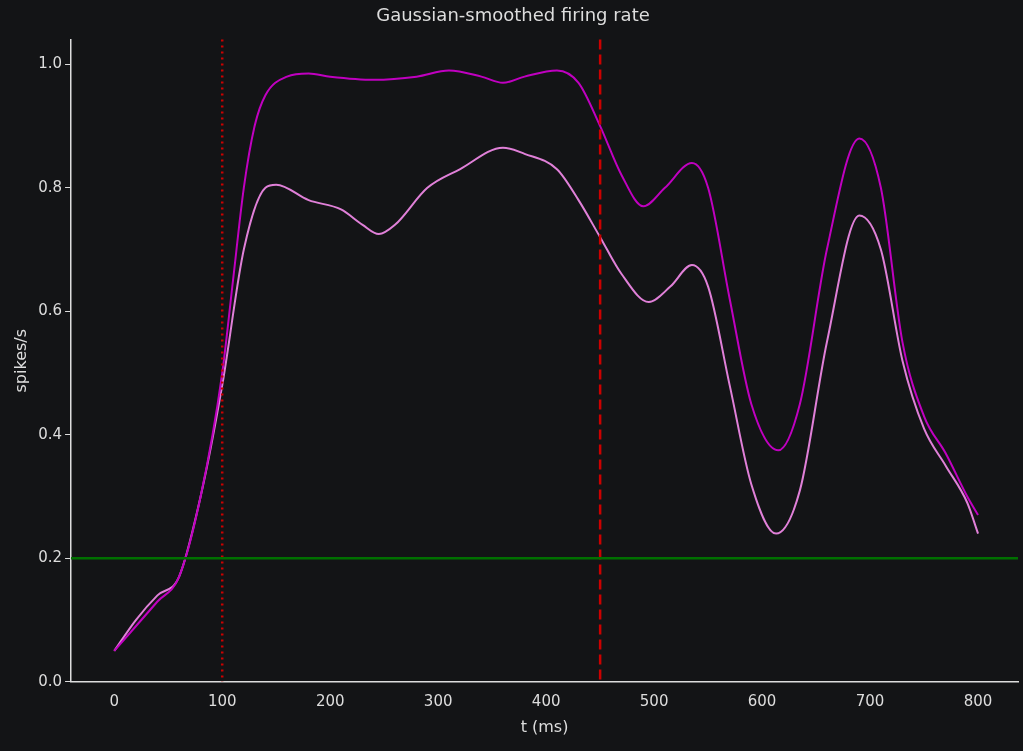 The width and height of the screenshot is (1023, 751). Describe the element at coordinates (50, 63) in the screenshot. I see `y-tick-label: 1.0` at that location.